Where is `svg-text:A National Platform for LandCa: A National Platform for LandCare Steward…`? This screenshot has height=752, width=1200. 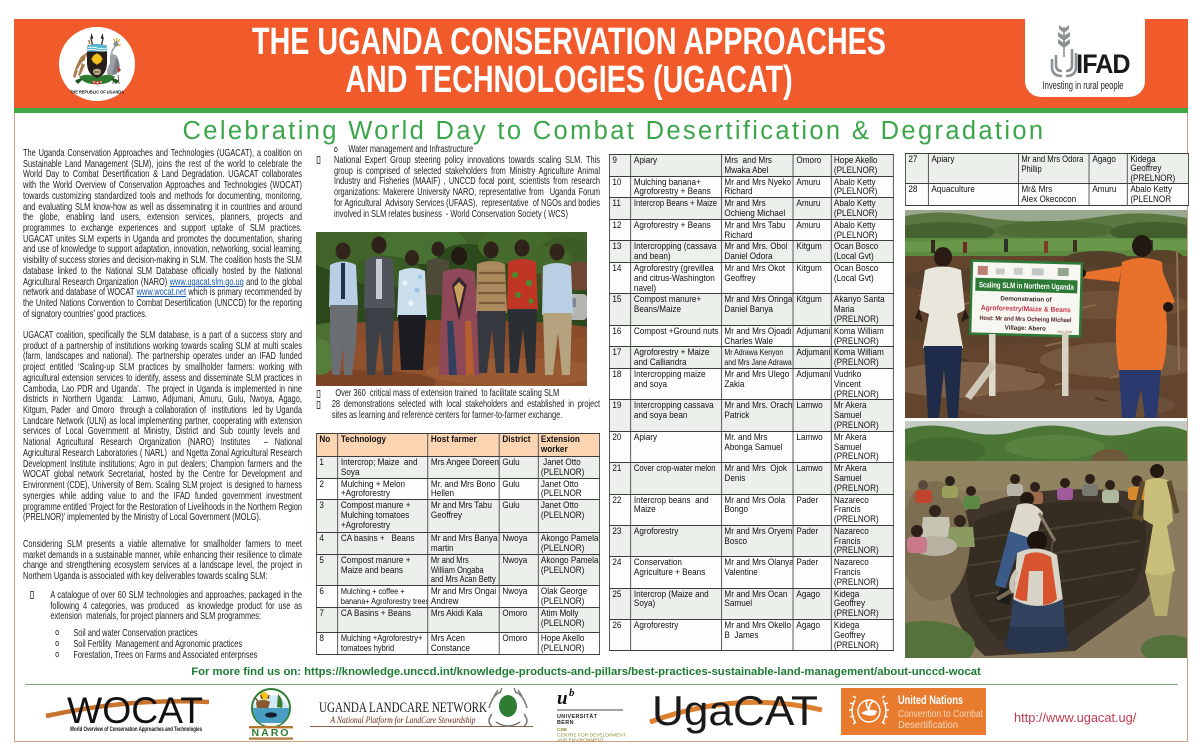 svg-text:A National Platform for LandCa: A National Platform for LandCare Steward… is located at coordinates (403, 720).